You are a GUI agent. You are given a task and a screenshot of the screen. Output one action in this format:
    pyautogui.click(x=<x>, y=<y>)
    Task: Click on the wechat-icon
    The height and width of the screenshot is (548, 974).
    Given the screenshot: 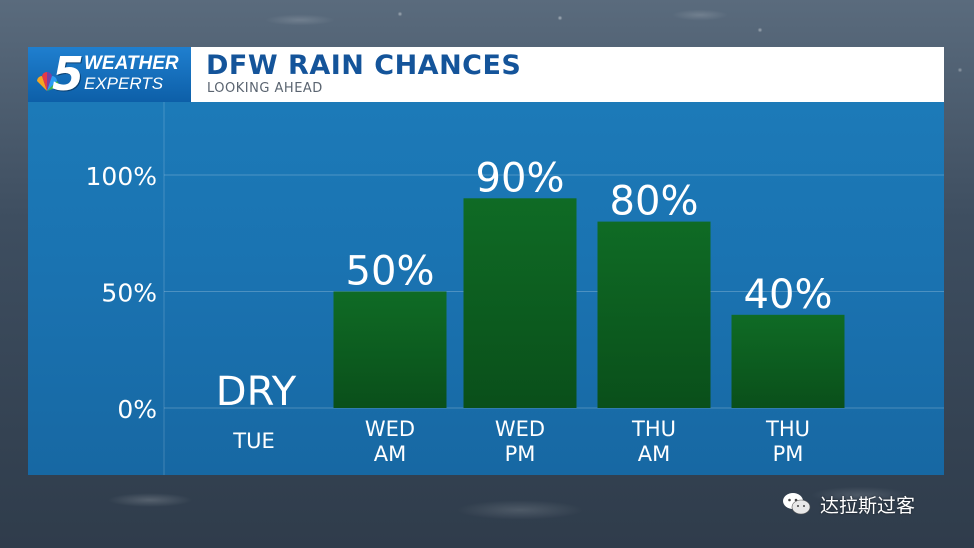 What is the action you would take?
    pyautogui.click(x=797, y=504)
    